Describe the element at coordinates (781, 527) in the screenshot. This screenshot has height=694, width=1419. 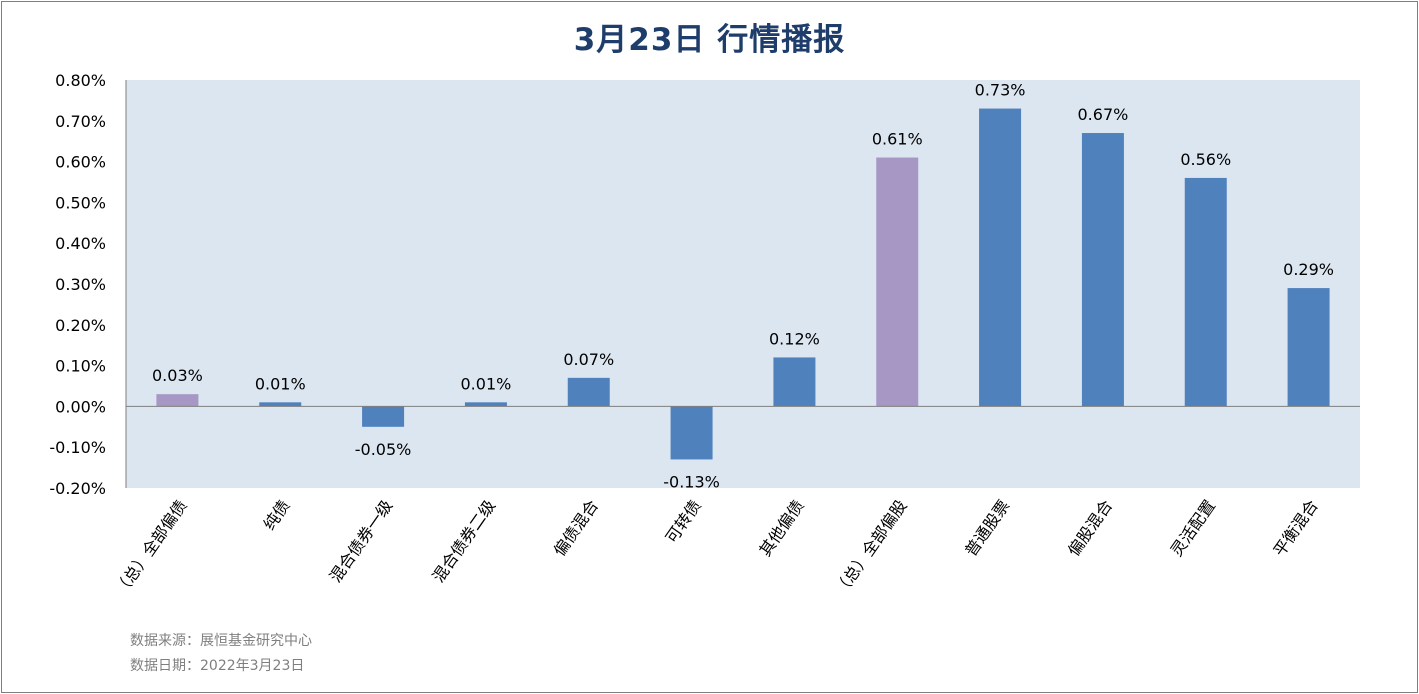
I see `category-label: 其他偏债` at that location.